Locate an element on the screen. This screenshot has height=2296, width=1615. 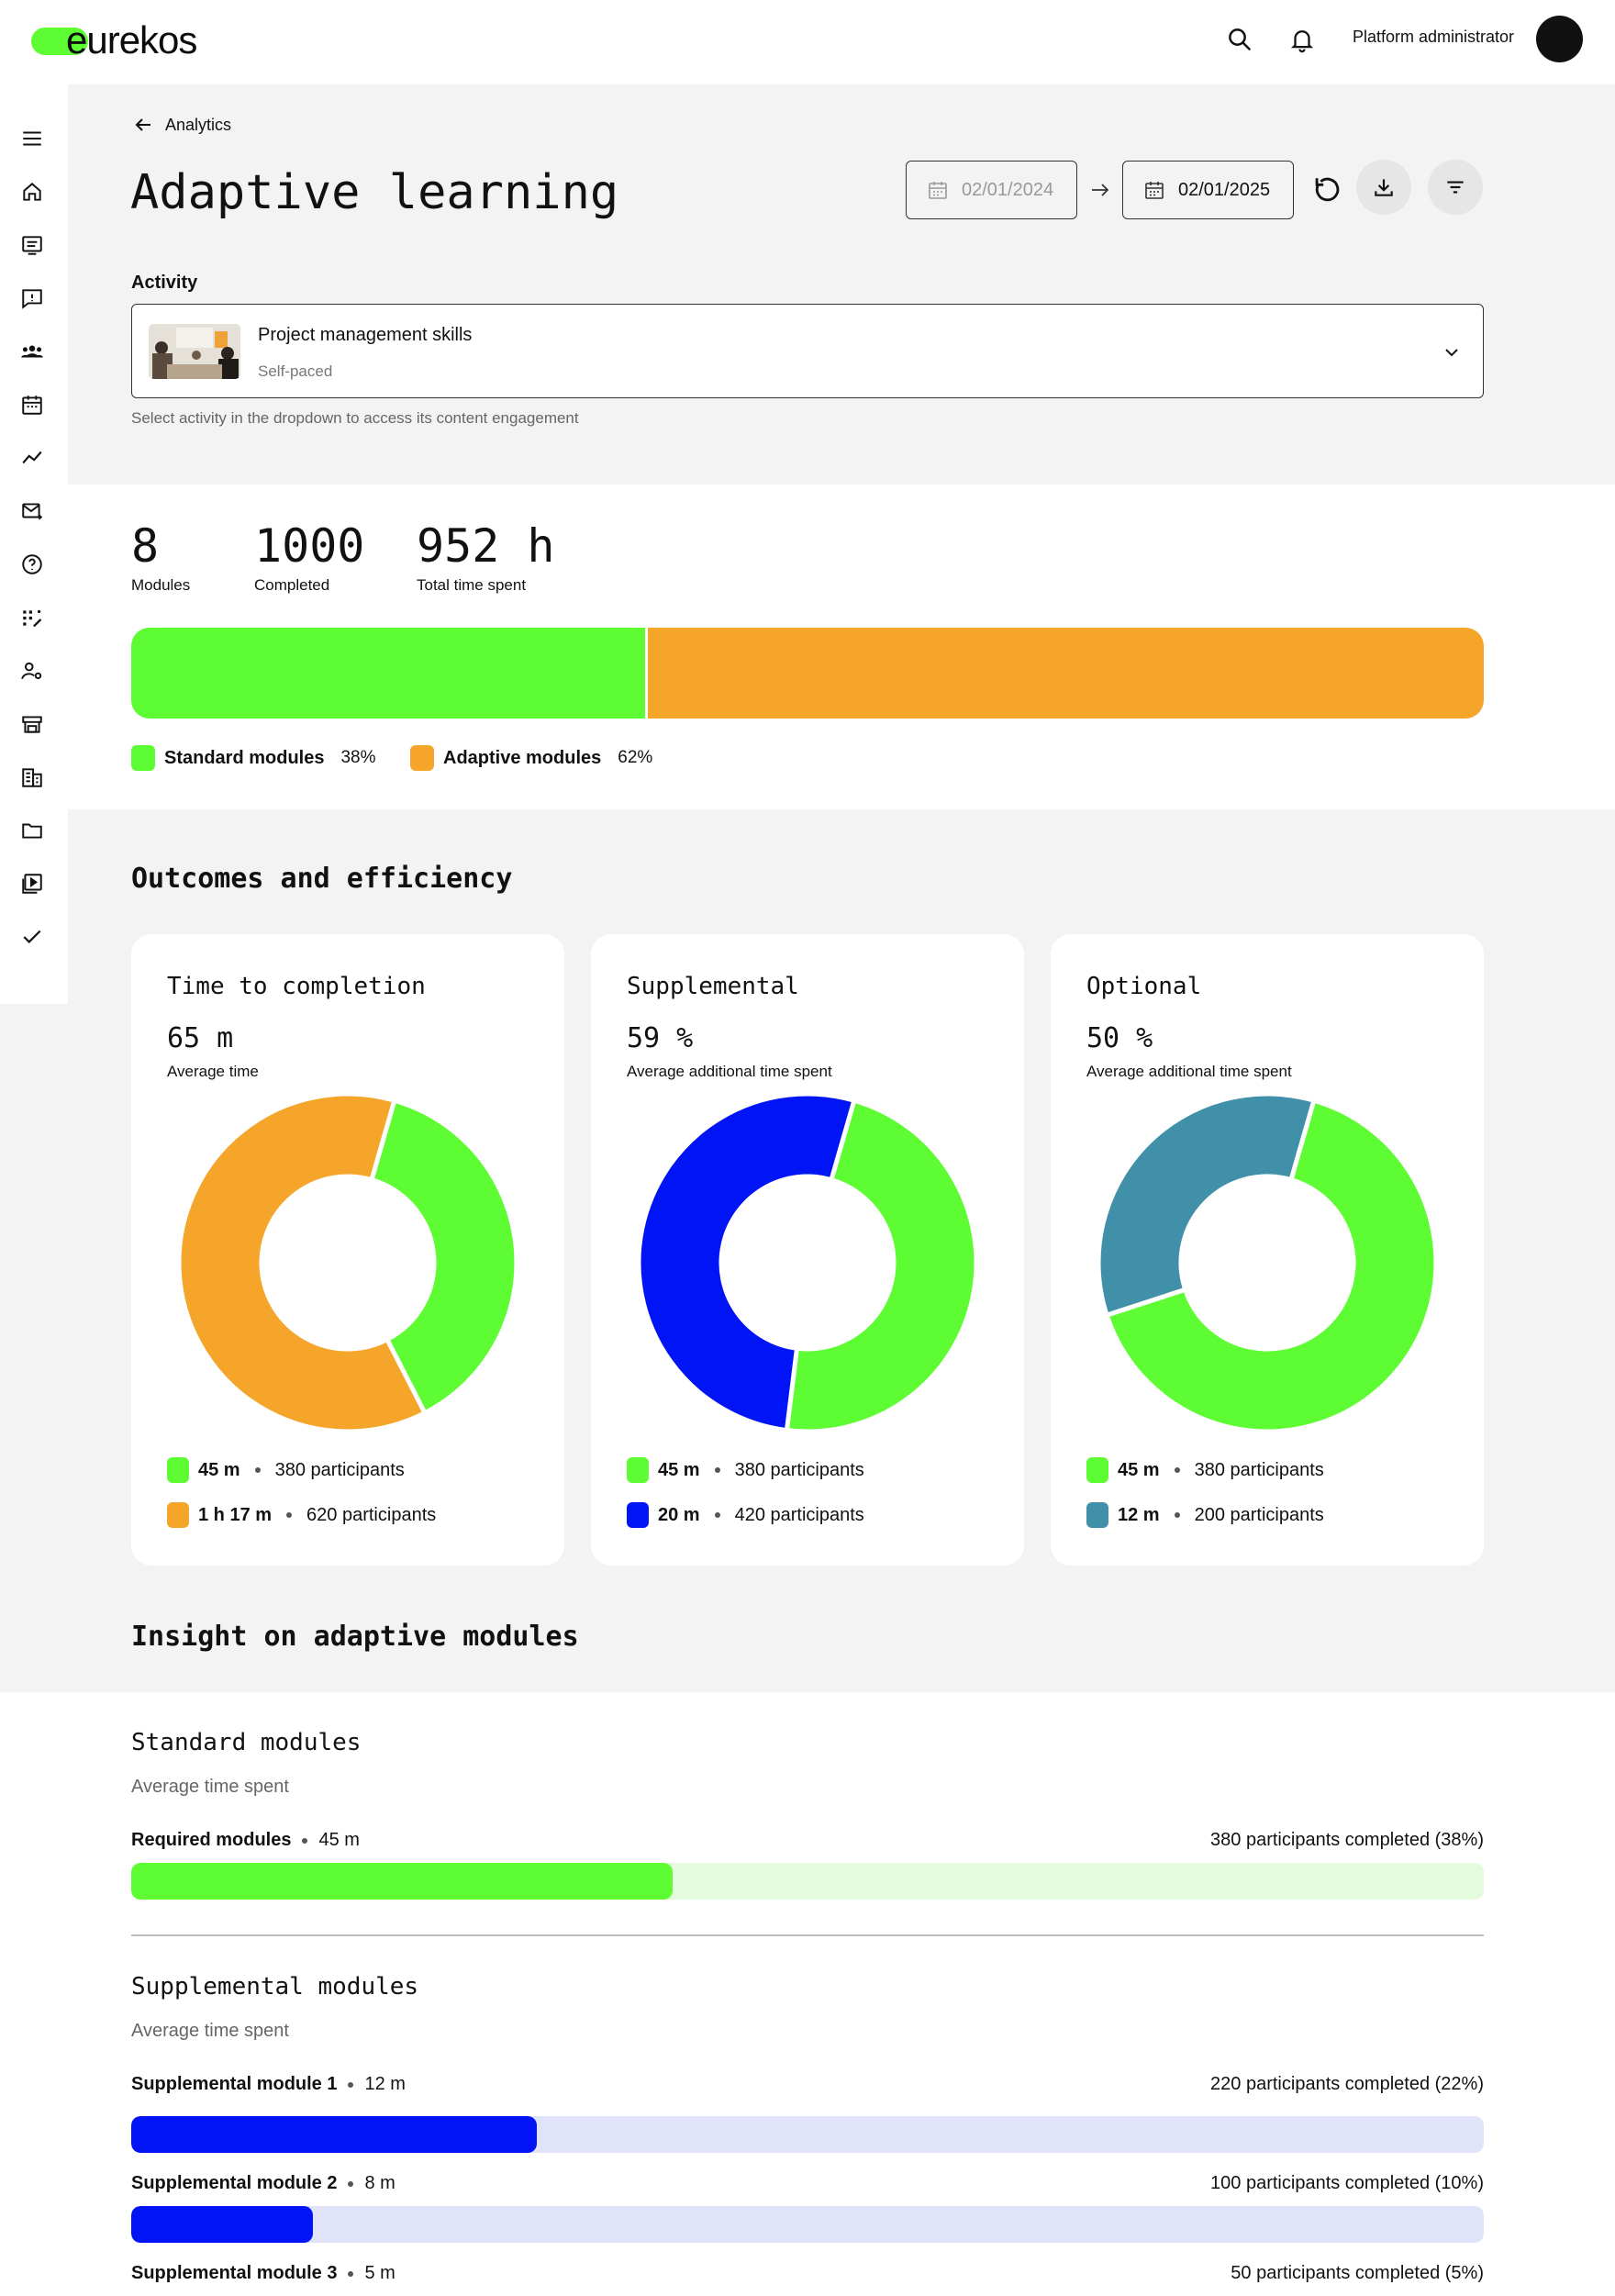
home-icon is located at coordinates (32, 192).